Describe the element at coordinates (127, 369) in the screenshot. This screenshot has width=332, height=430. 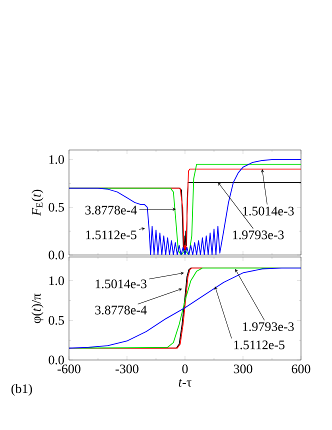
I see `x-tick-label: -300` at that location.